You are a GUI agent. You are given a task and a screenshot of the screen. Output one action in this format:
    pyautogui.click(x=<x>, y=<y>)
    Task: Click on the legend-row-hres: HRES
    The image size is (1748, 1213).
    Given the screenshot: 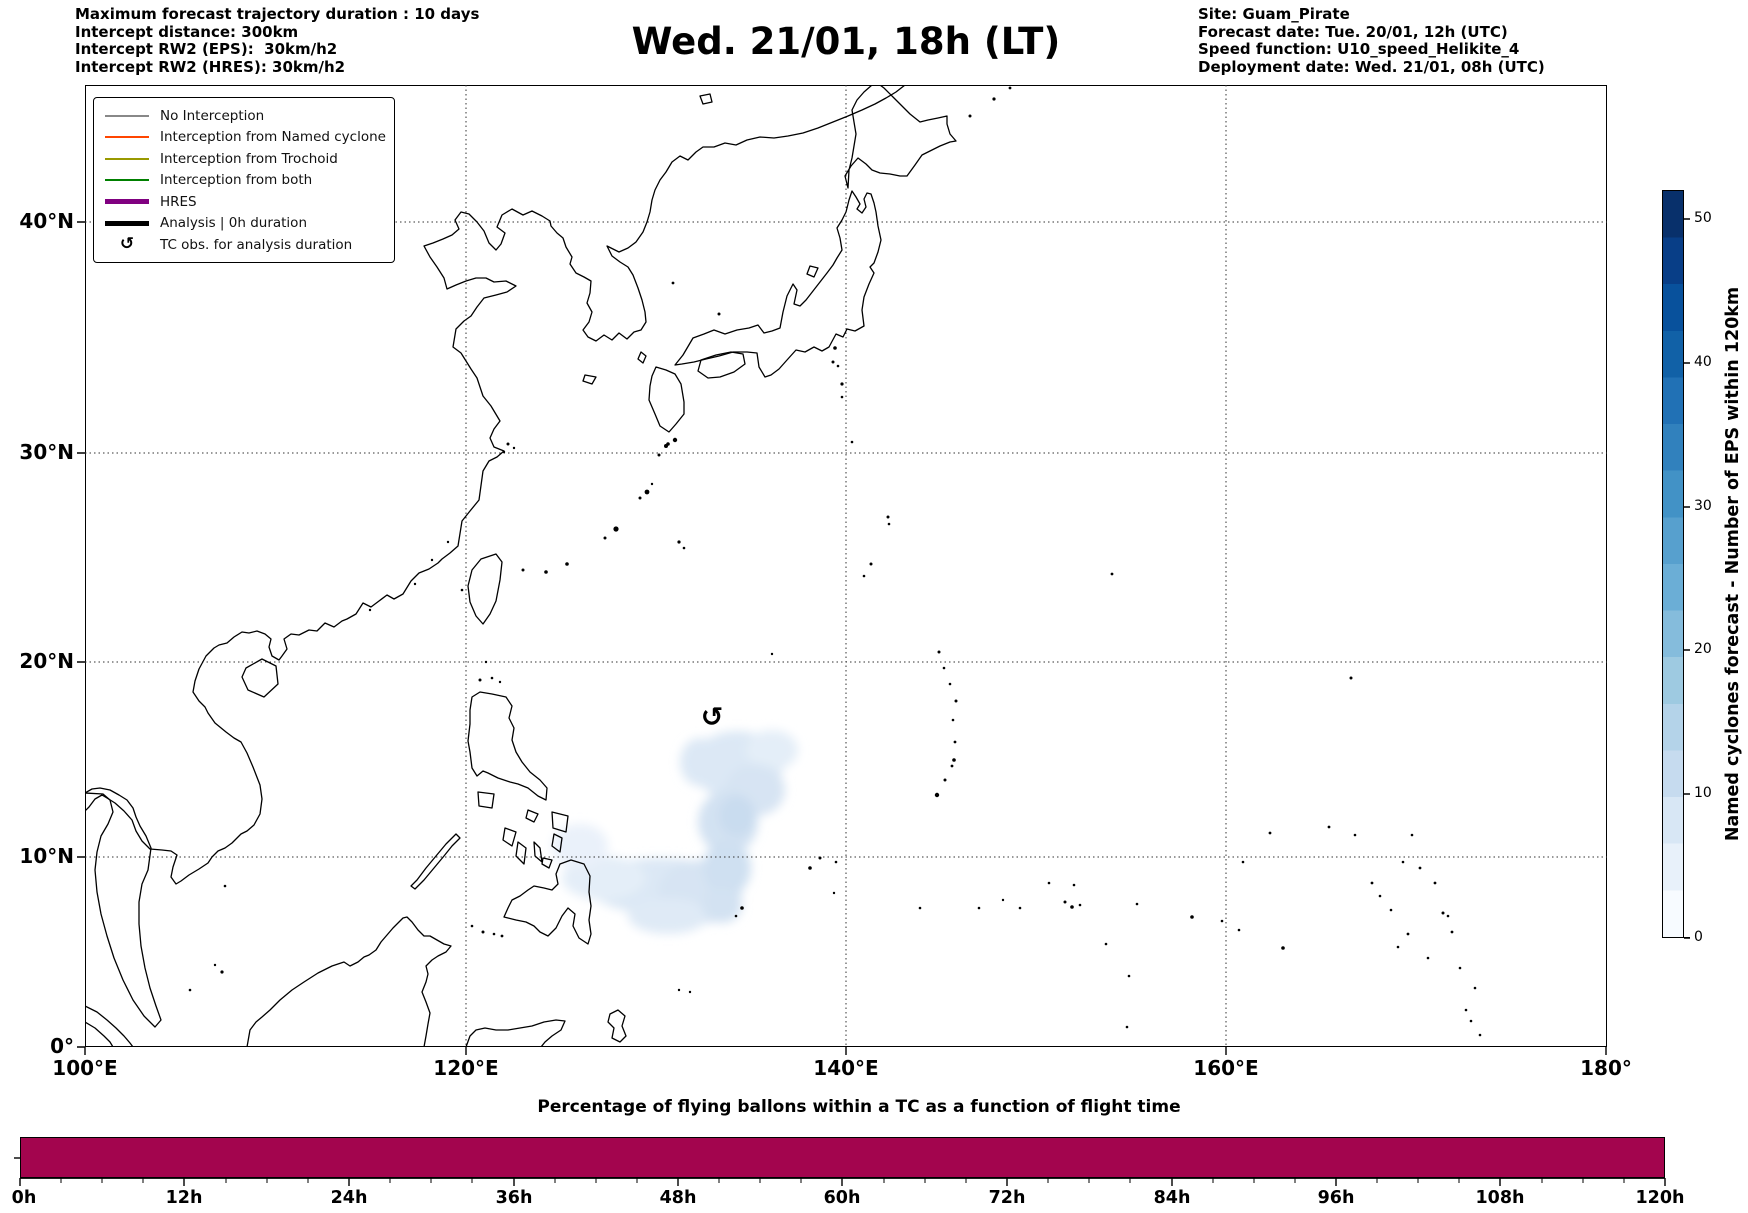 What is the action you would take?
    pyautogui.click(x=244, y=202)
    